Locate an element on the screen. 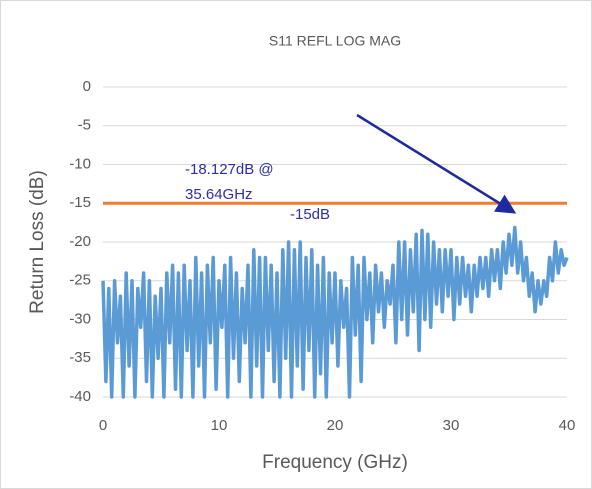 Image resolution: width=592 pixels, height=489 pixels. chart-title: S11 REFL LOG MAG is located at coordinates (335, 41).